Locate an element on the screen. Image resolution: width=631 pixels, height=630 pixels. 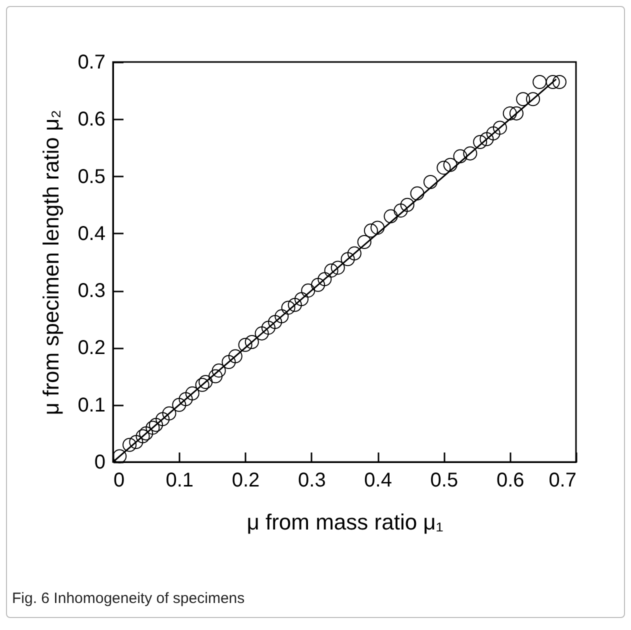
y-tick-label: 0.1 is located at coordinates (92, 405).